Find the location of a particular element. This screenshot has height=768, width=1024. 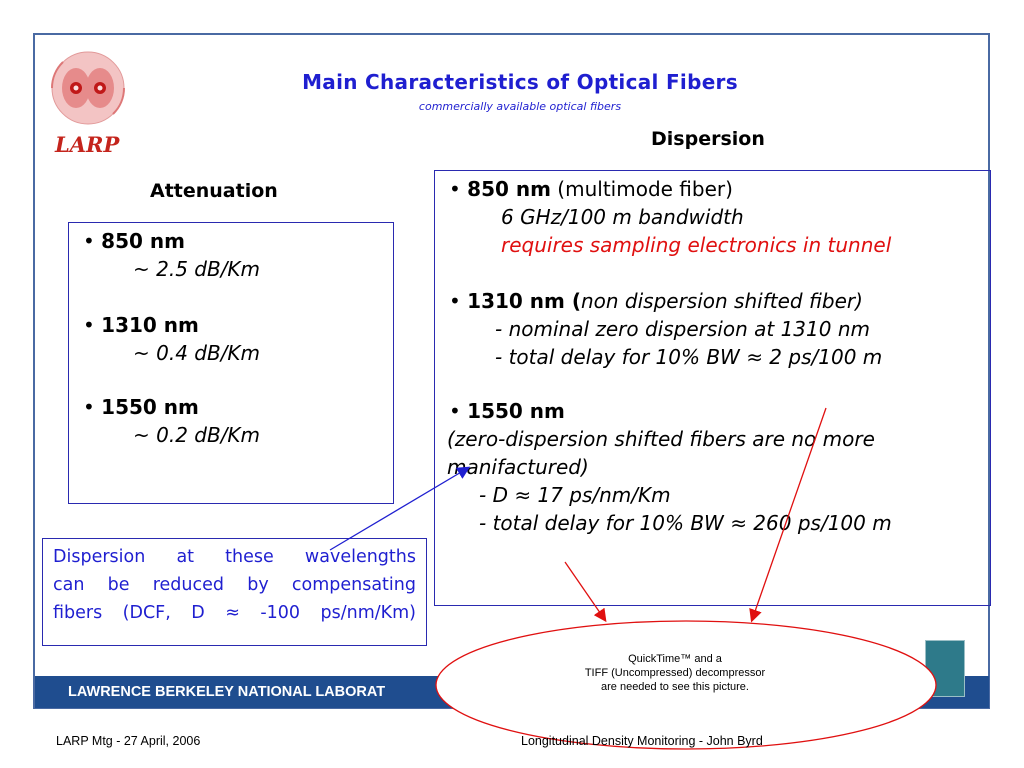

dispersion-detail: - D ≈ 17 ps/nm/Km is located at coordinates (575, 495).